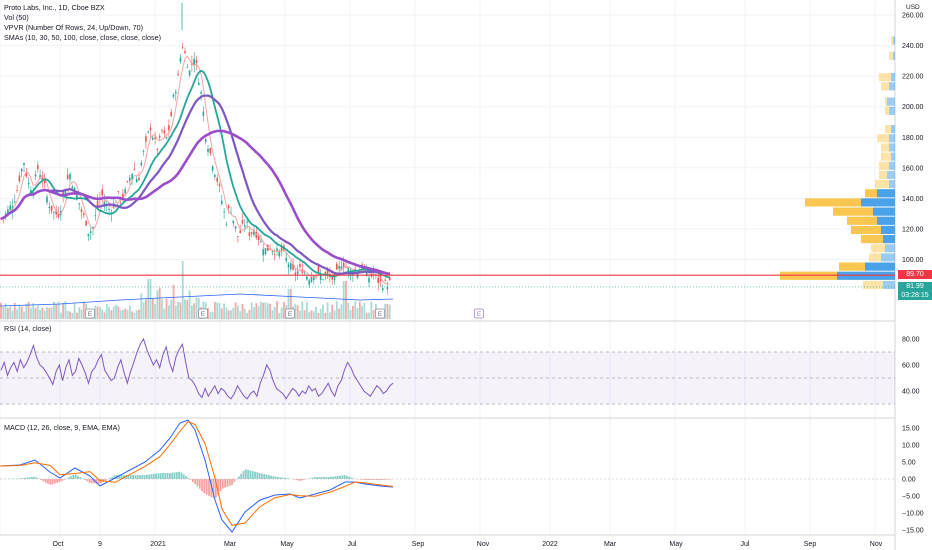 Image resolution: width=932 pixels, height=550 pixels. What do you see at coordinates (16, 17) in the screenshot?
I see `legend-vol: Vol (50)` at bounding box center [16, 17].